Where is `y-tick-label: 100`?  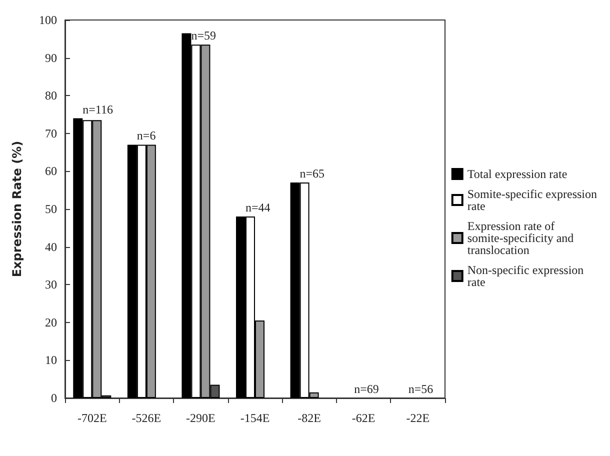
y-tick-label: 100 is located at coordinates (48, 20).